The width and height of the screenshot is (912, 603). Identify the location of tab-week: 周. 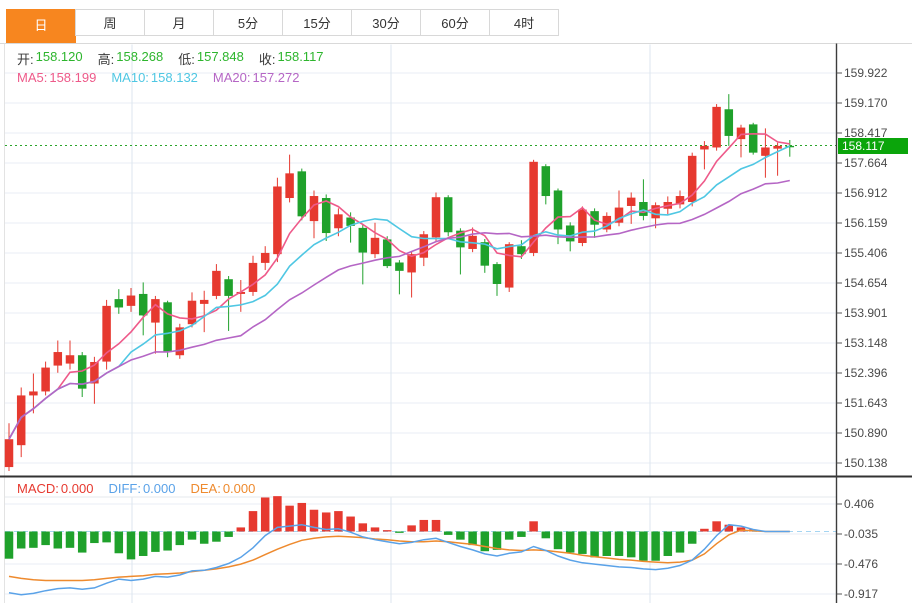
(110, 22).